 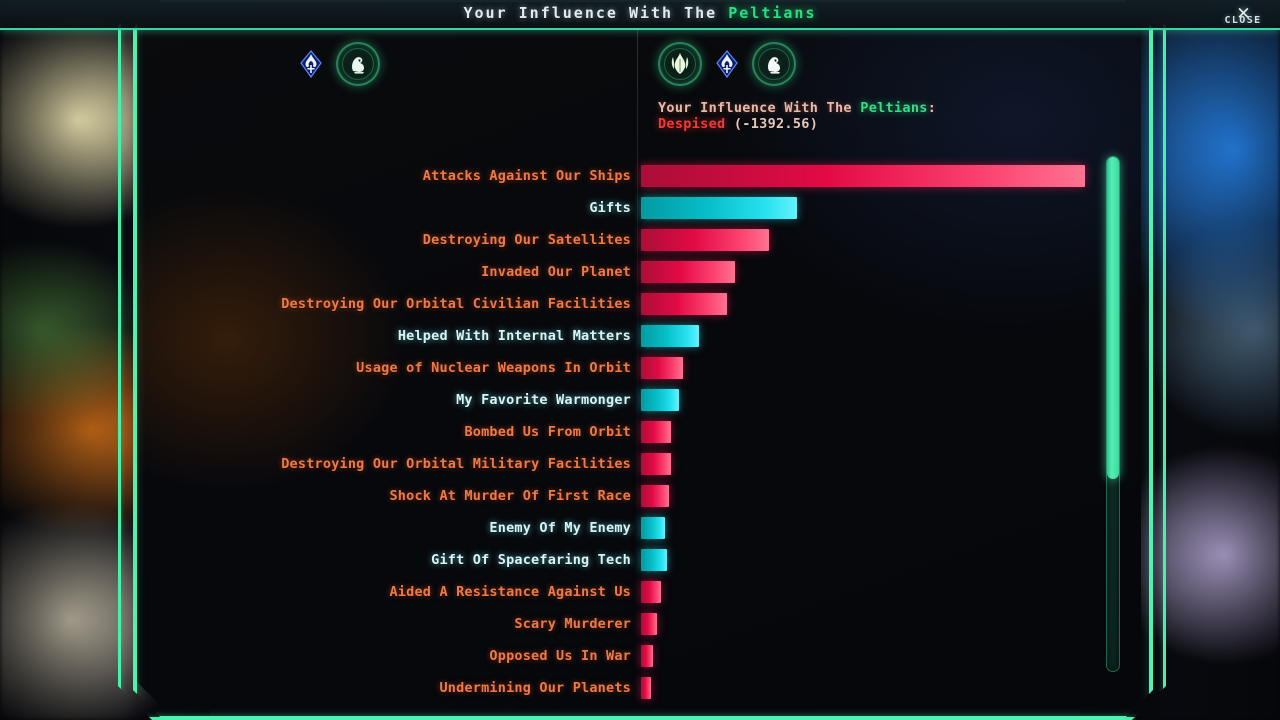 What do you see at coordinates (526, 240) in the screenshot?
I see `chart-row-label: Destroying Our Satellites` at bounding box center [526, 240].